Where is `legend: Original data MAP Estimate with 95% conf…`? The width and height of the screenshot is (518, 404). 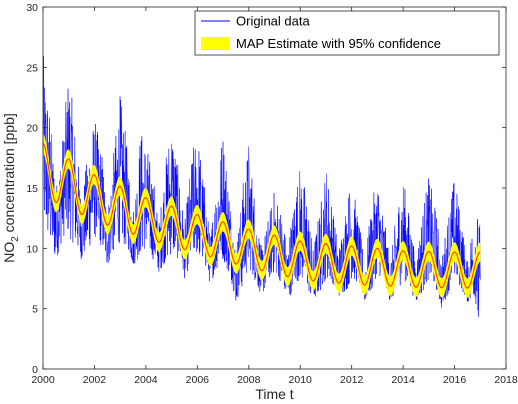 legend: Original data MAP Estimate with 95% conf… is located at coordinates (347, 33).